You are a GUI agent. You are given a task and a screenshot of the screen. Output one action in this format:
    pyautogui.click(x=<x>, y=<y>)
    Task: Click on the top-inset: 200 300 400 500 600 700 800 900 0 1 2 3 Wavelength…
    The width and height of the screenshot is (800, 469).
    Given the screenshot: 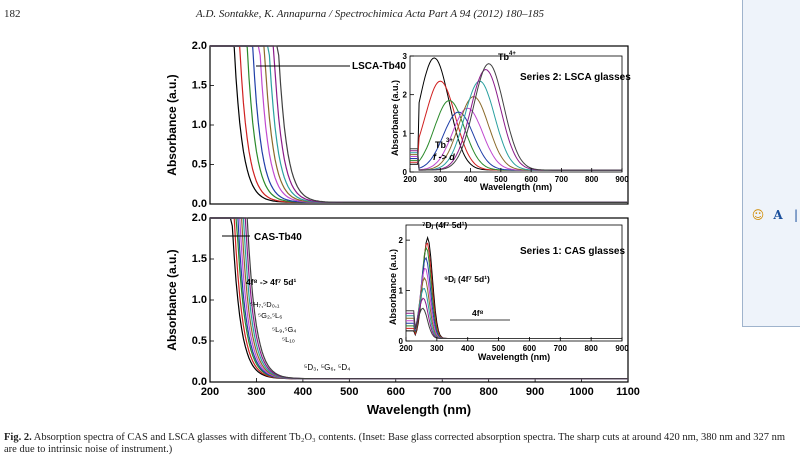 What is the action you would take?
    pyautogui.click(x=510, y=121)
    